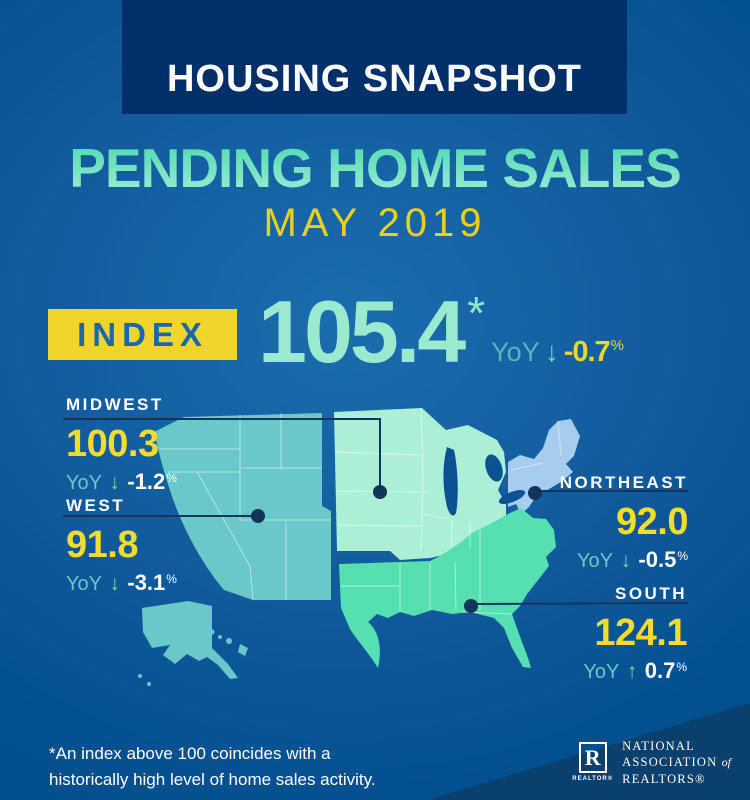  I want to click on state-lines-west, so click(245, 507).